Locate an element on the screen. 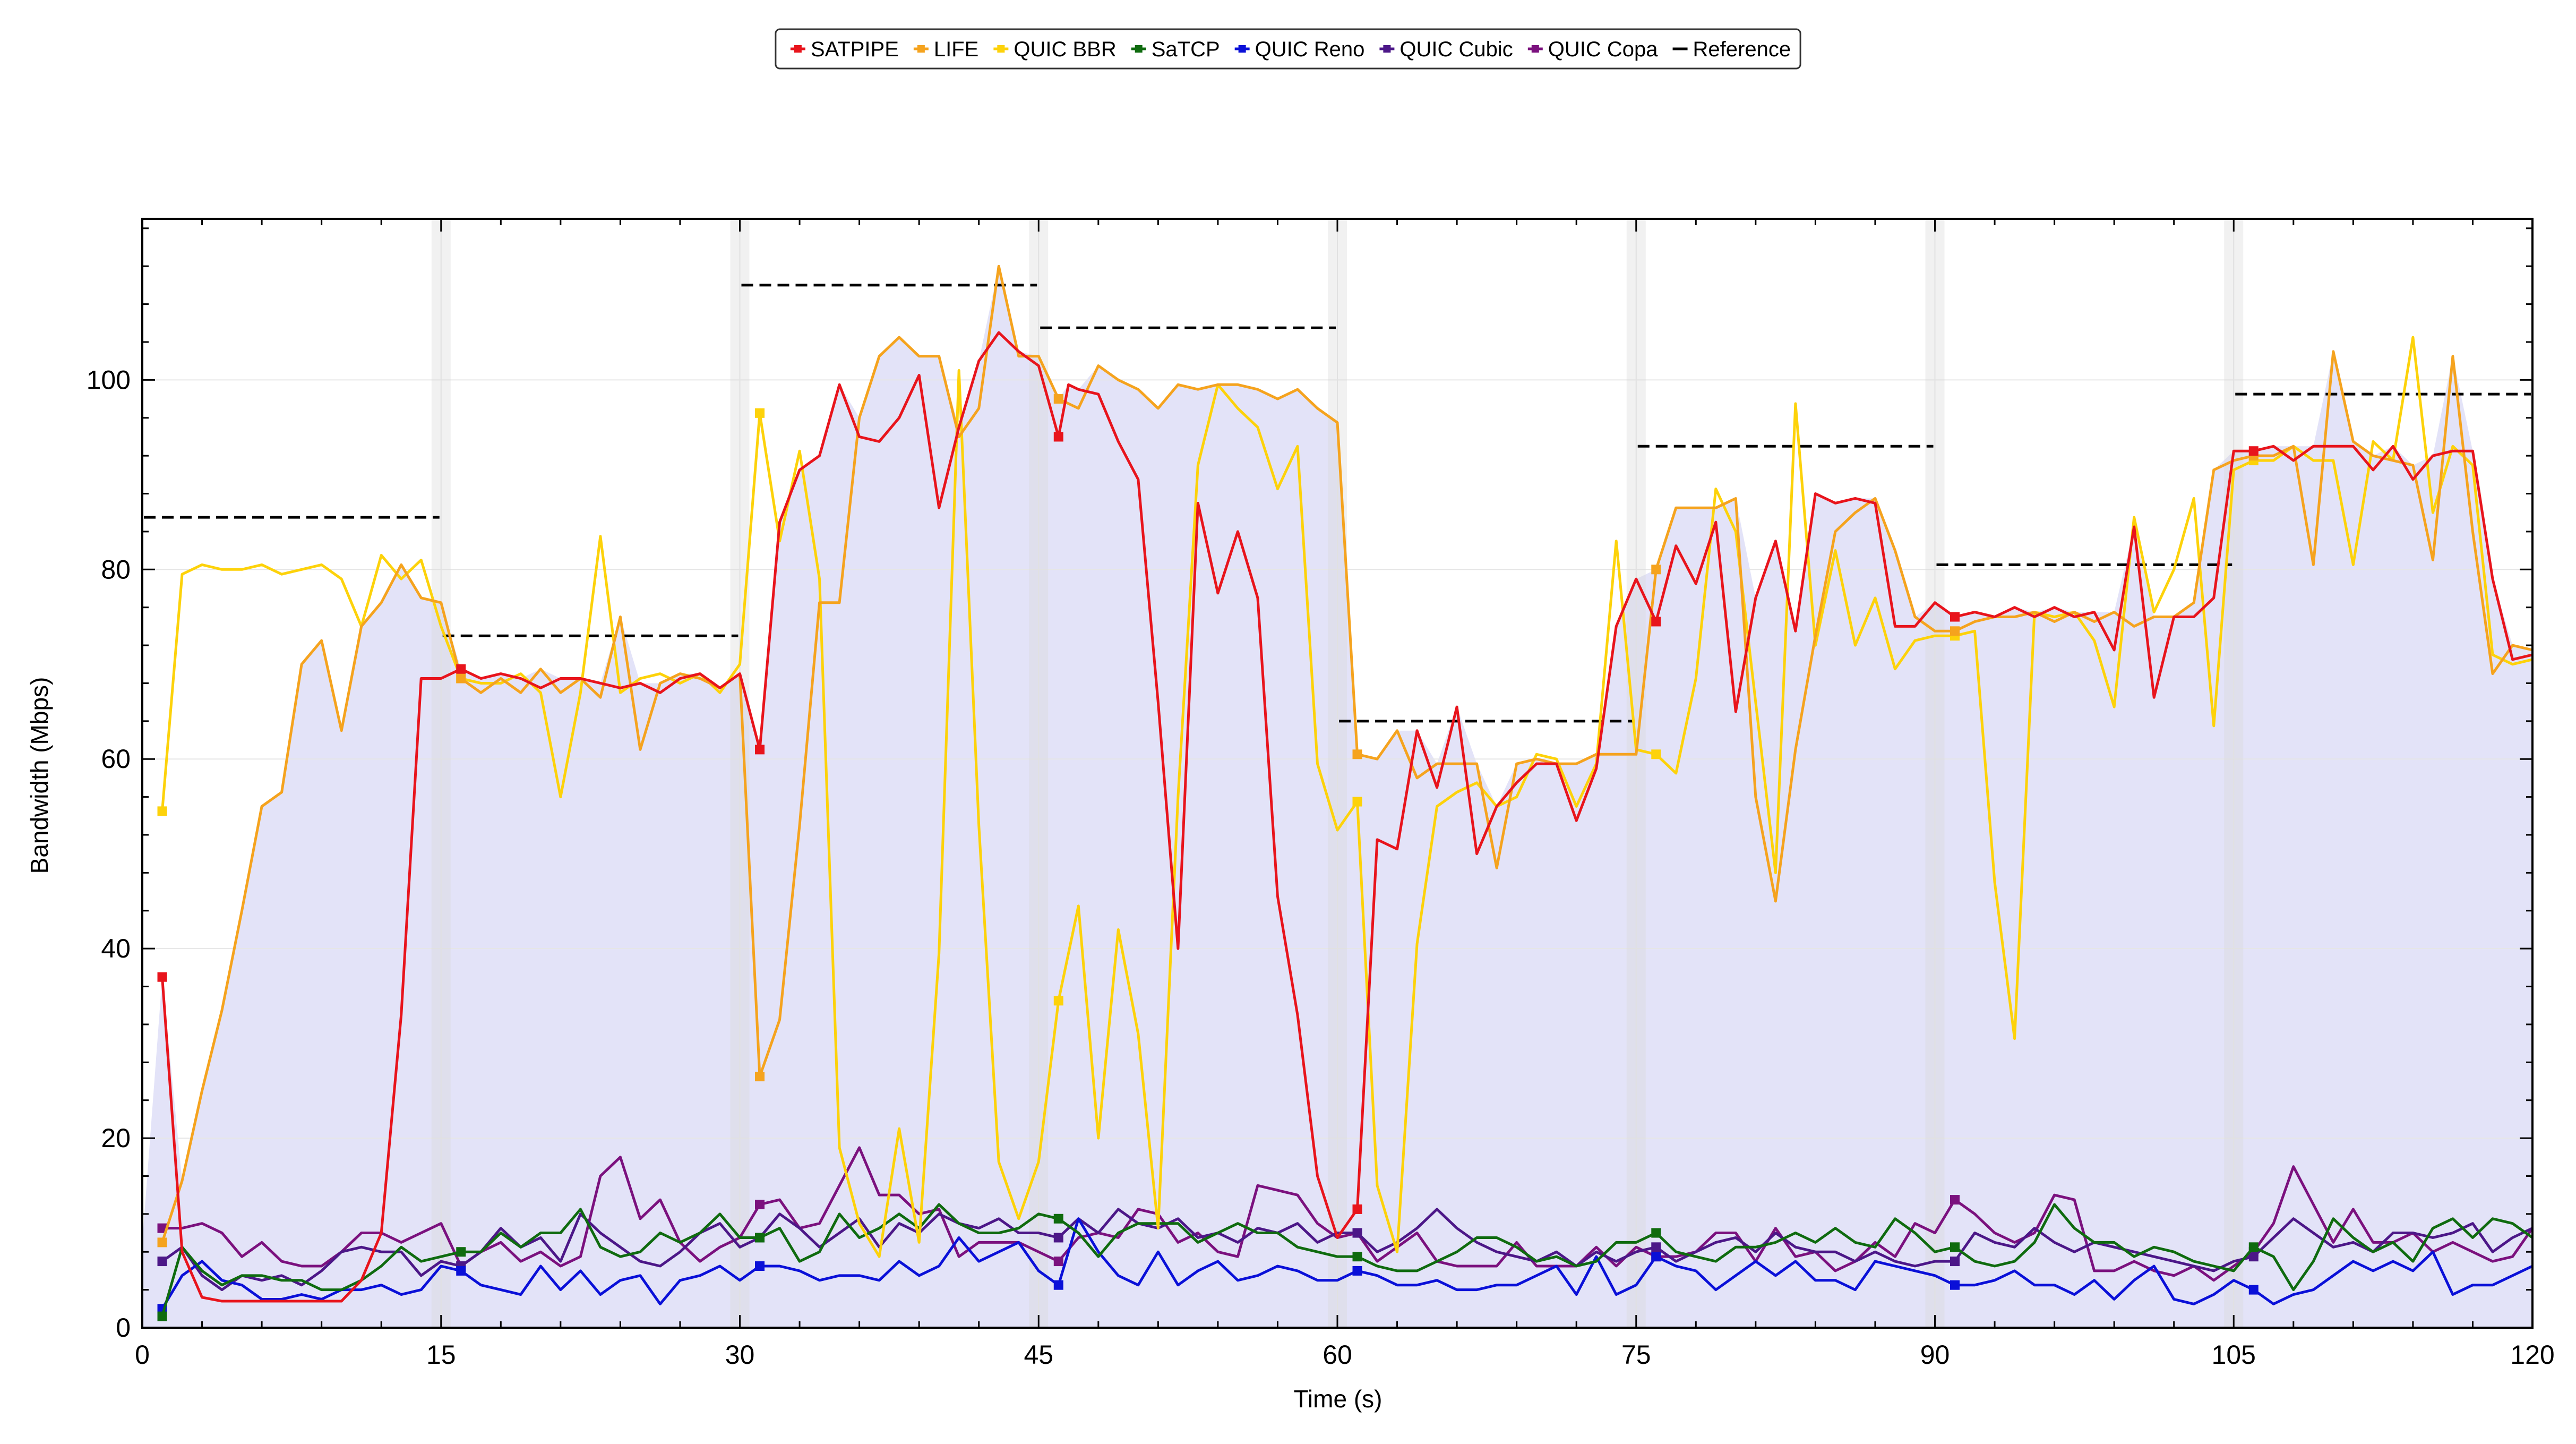  legend-label-satpipe: SATPIPE is located at coordinates (855, 49).